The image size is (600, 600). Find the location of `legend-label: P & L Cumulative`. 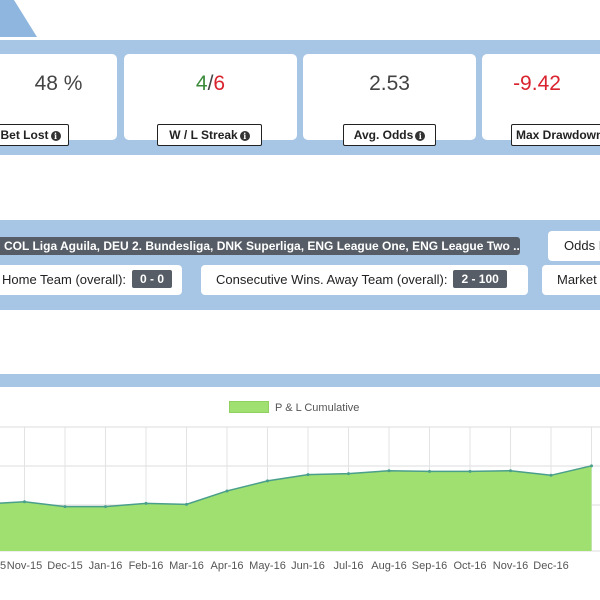

legend-label: P & L Cumulative is located at coordinates (317, 408).